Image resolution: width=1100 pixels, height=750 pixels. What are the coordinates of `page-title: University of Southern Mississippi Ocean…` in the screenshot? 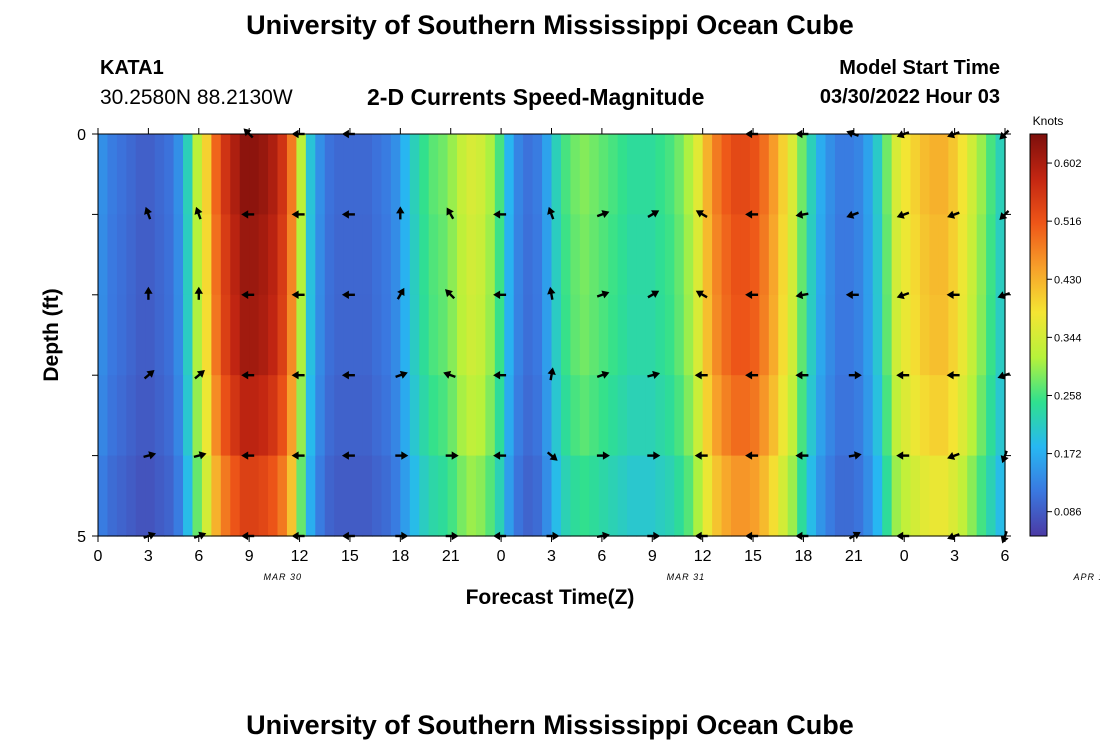 It's located at (550, 25).